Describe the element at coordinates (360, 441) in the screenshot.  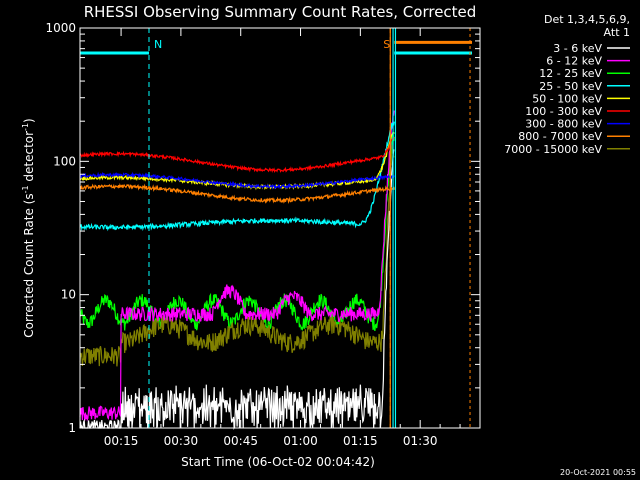
I see `x-tick-label: 01:15` at that location.